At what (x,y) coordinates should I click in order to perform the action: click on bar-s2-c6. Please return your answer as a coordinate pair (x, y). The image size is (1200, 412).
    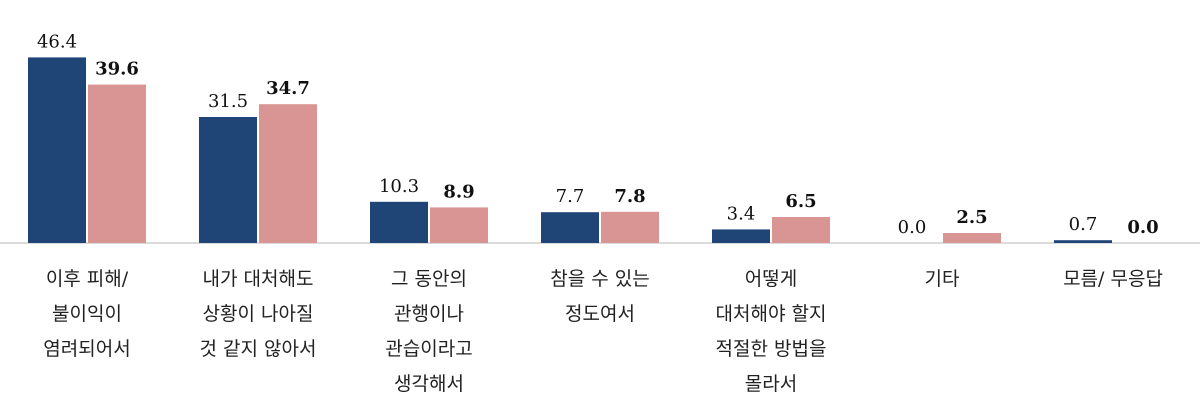
    Looking at the image, I should click on (972, 238).